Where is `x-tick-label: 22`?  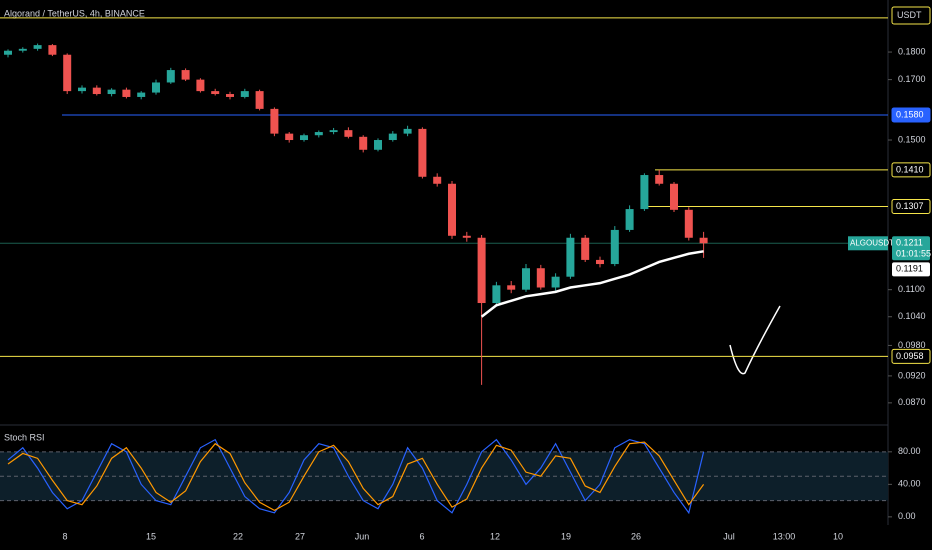
x-tick-label: 22 is located at coordinates (238, 536).